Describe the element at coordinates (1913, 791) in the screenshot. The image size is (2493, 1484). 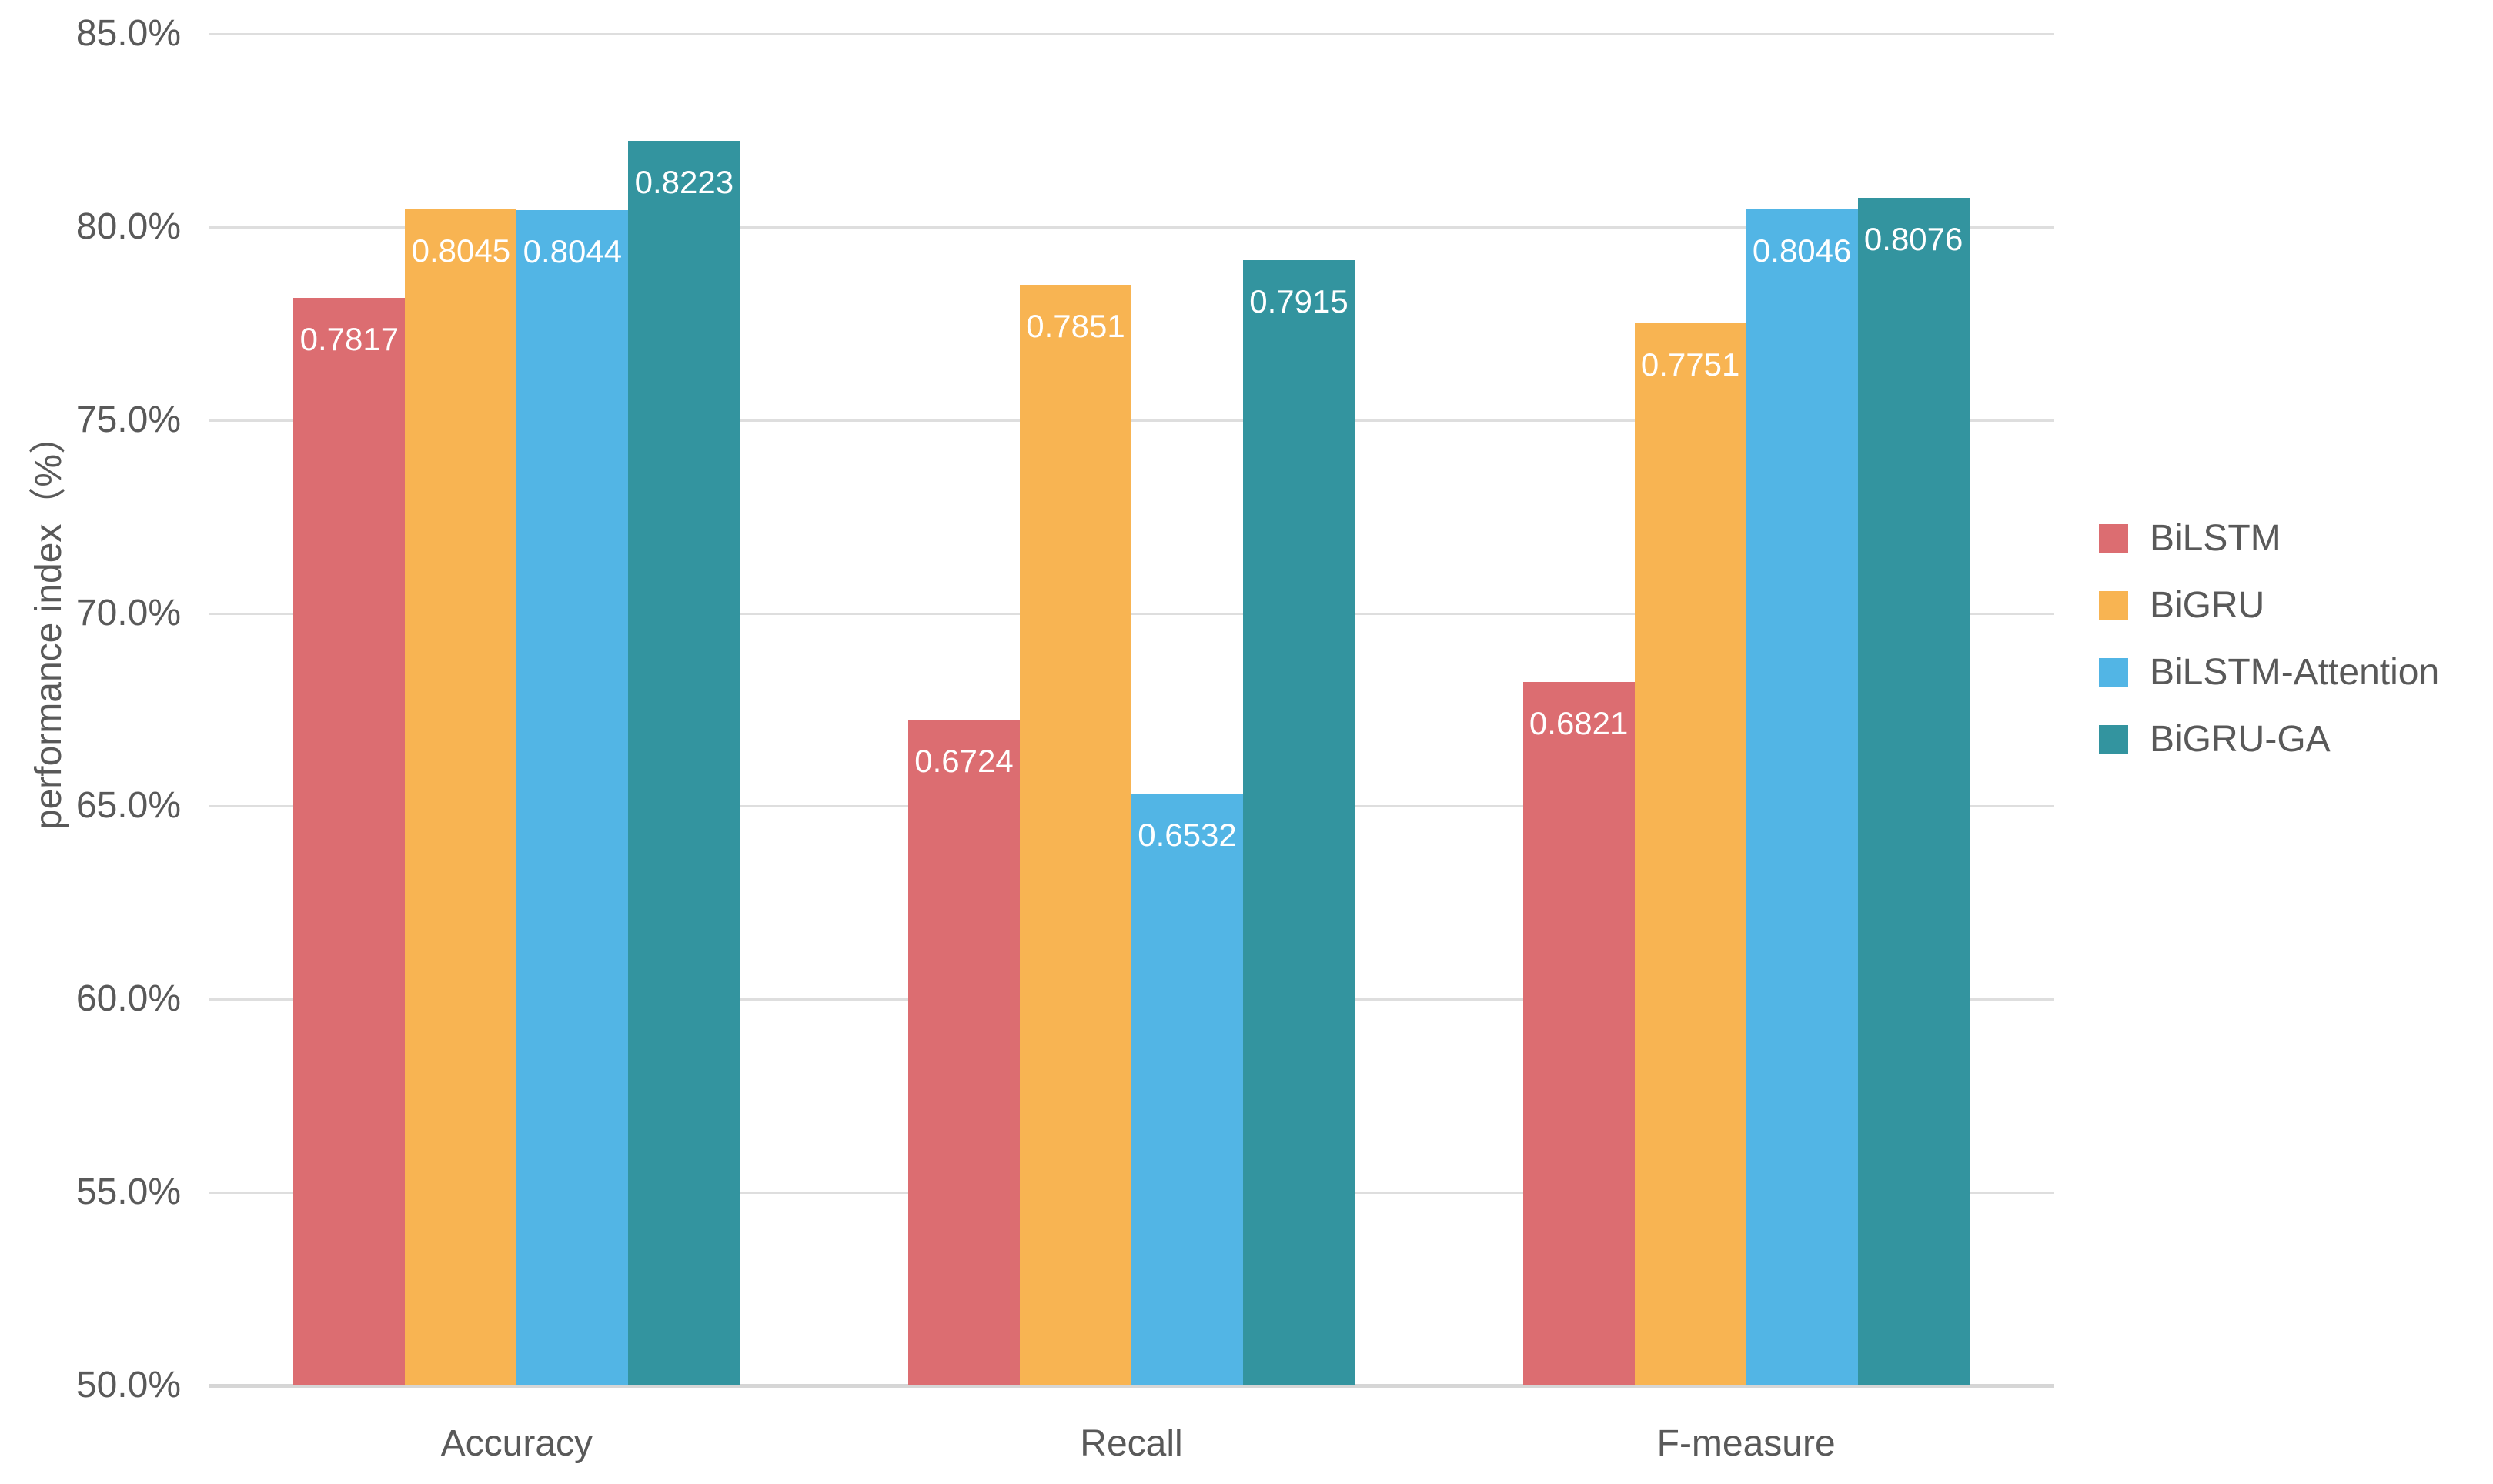
I see `bar-BiGRU-GA-F-measure: 0.8076` at that location.